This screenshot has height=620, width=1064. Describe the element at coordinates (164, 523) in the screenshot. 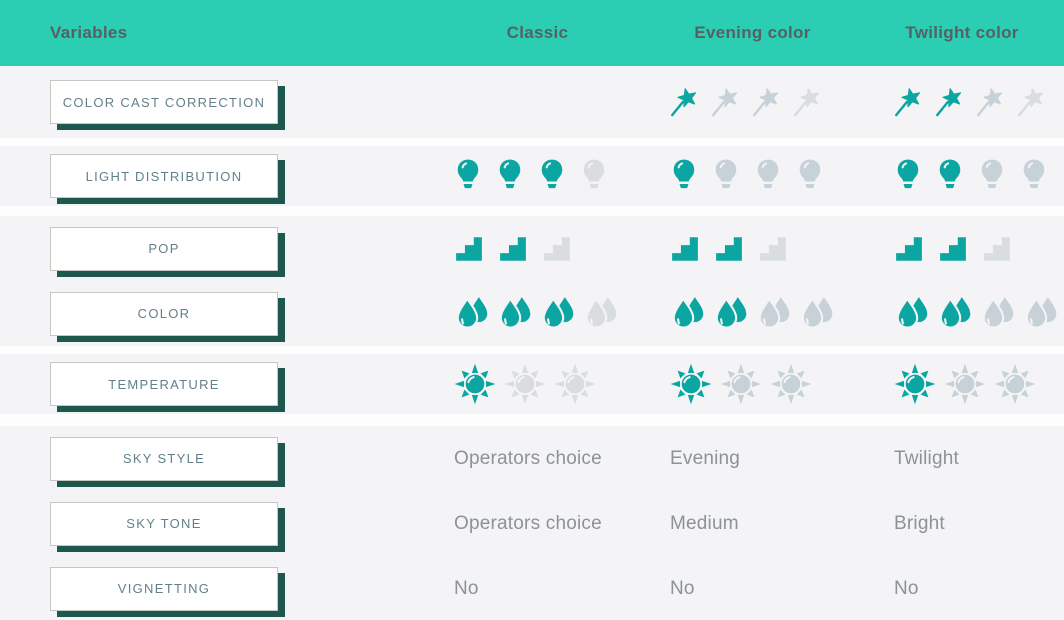

I see `variable-button-sky-tone: SKY TONE` at that location.